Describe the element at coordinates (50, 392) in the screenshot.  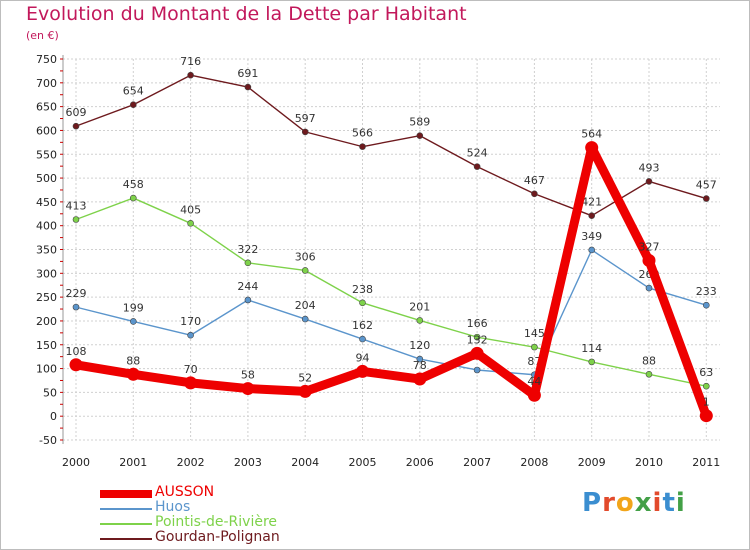
I see `y-tick-label: 50` at that location.